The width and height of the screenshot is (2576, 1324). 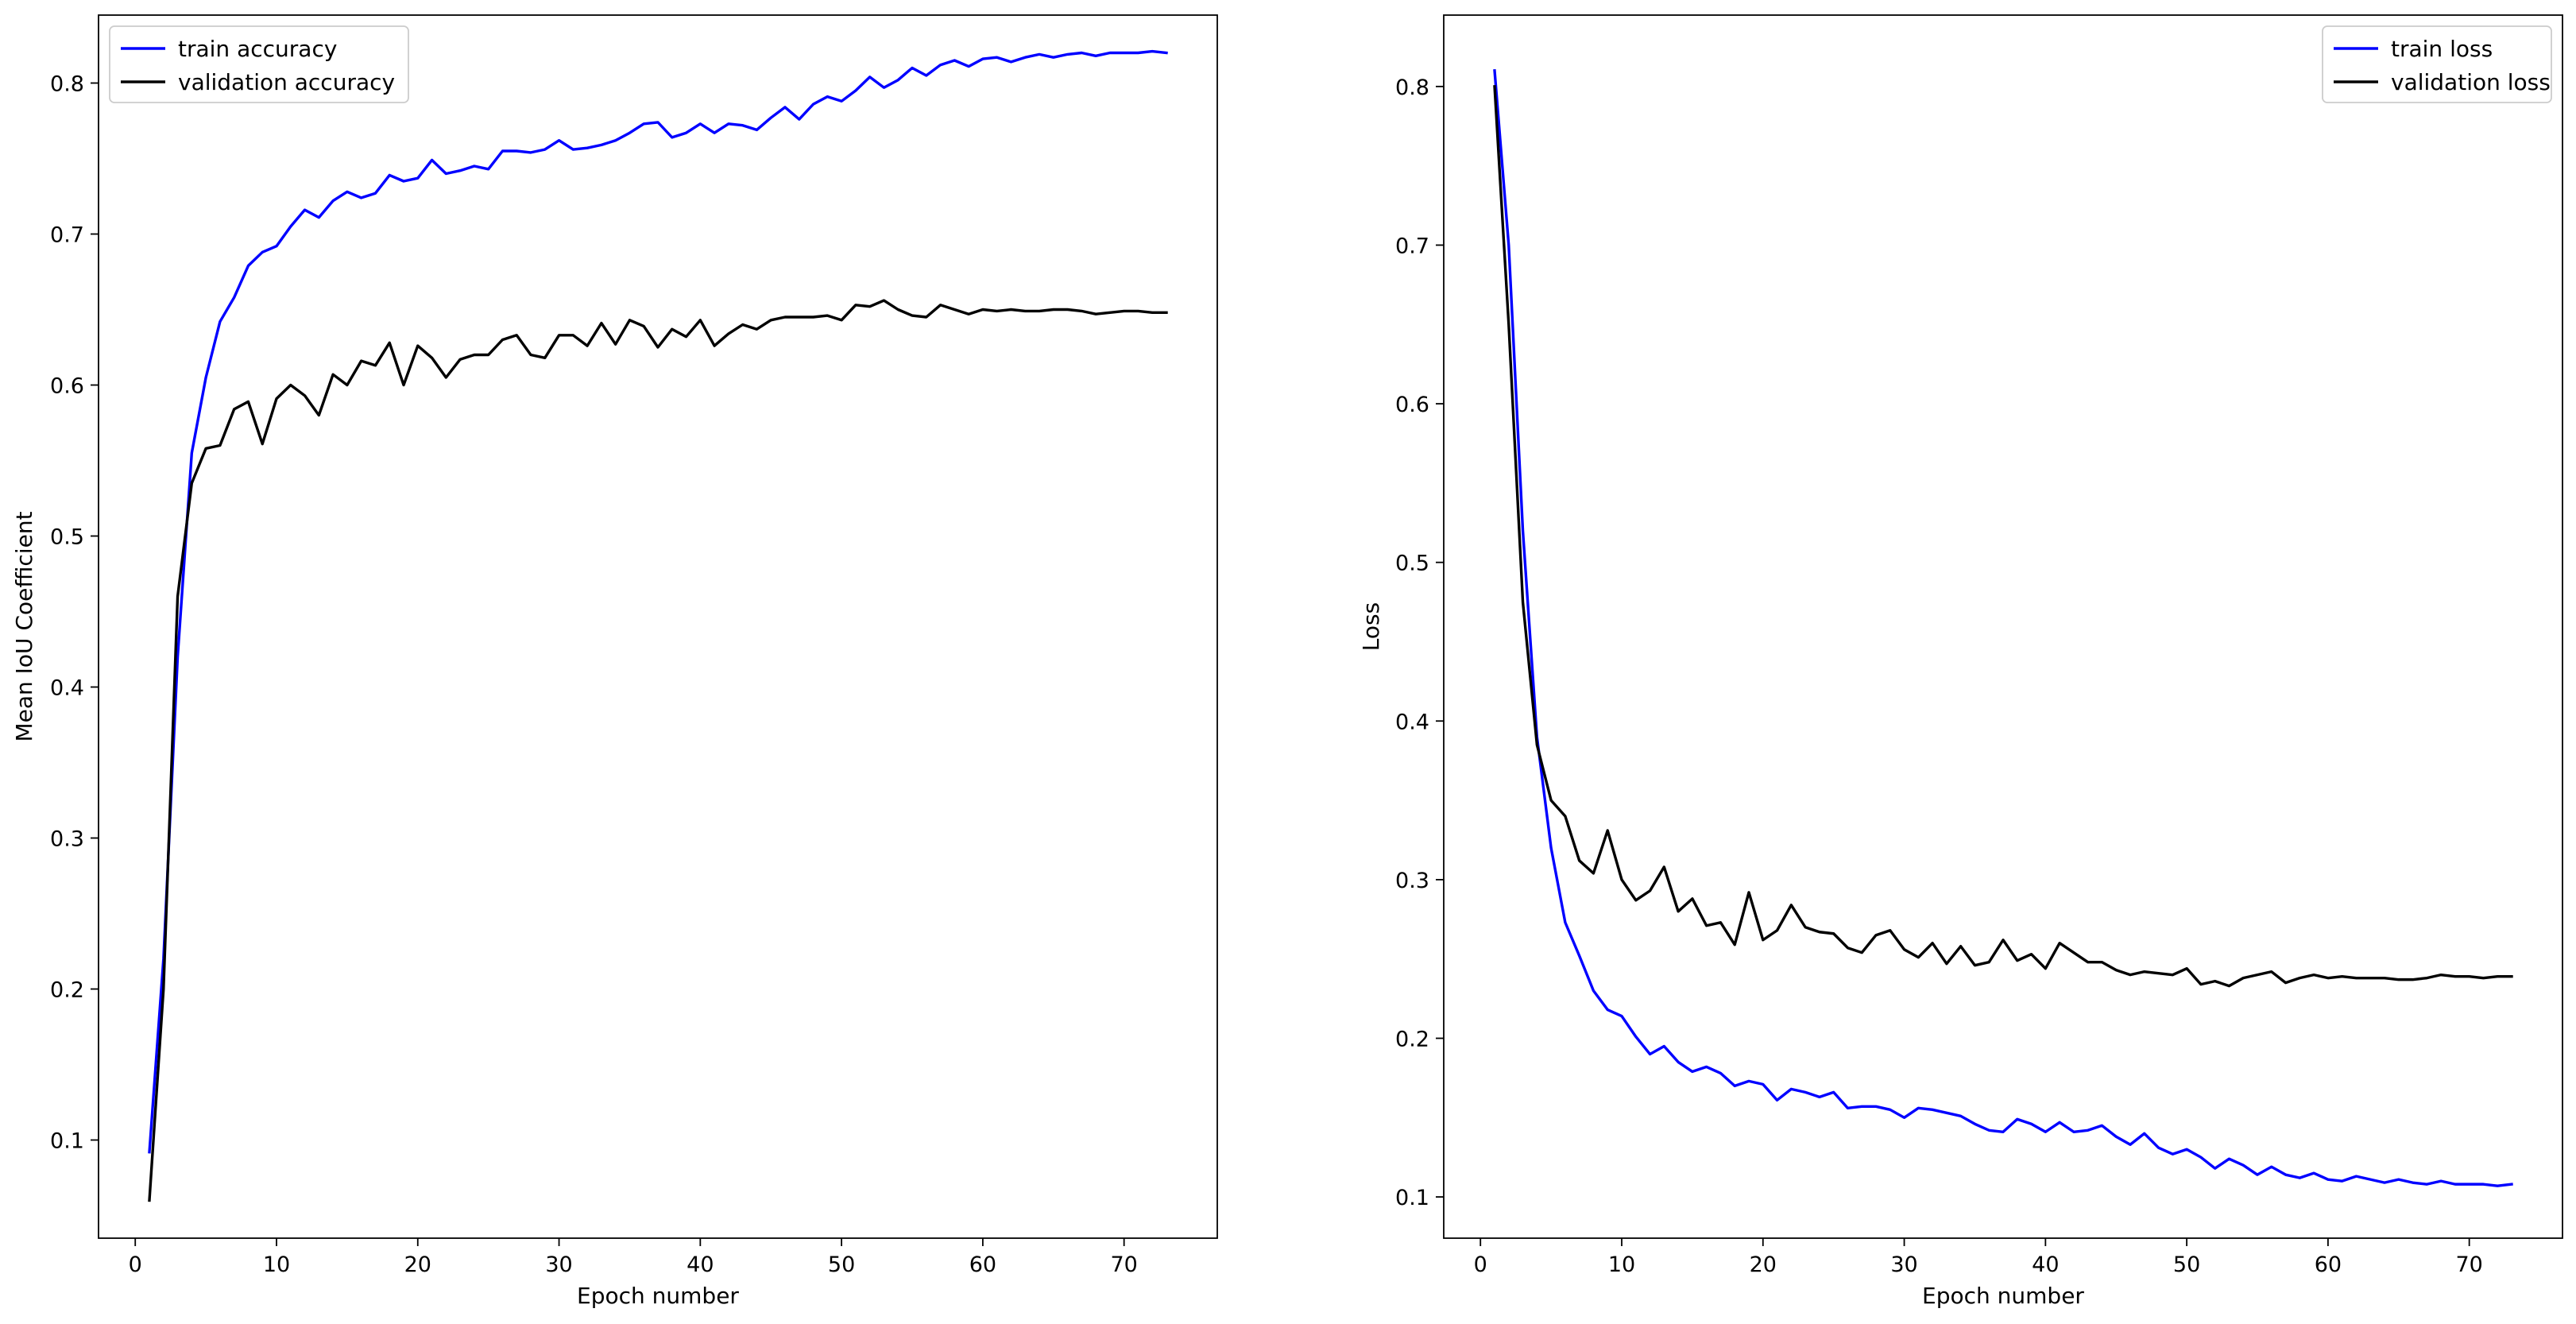 What do you see at coordinates (257, 49) in the screenshot?
I see `legend-label: train accuracy` at bounding box center [257, 49].